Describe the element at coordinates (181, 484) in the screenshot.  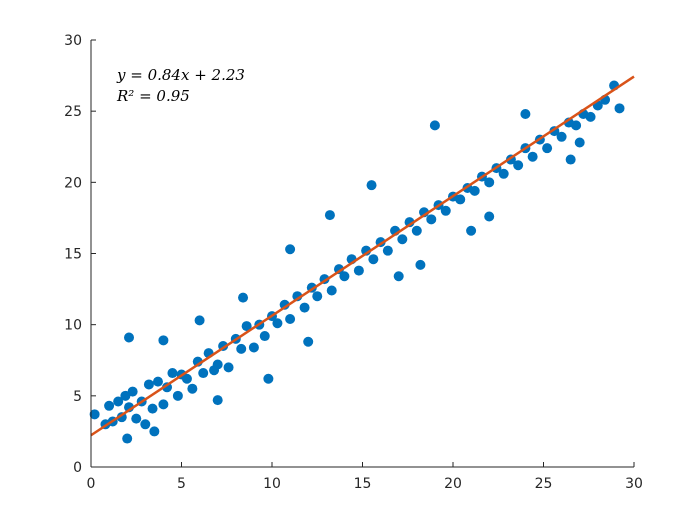
I see `x-tick-label: 5` at that location.